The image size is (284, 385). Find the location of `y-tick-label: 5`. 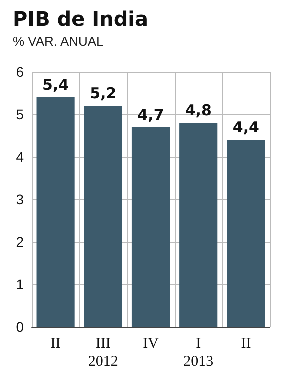

y-tick-label: 5 is located at coordinates (20, 114).